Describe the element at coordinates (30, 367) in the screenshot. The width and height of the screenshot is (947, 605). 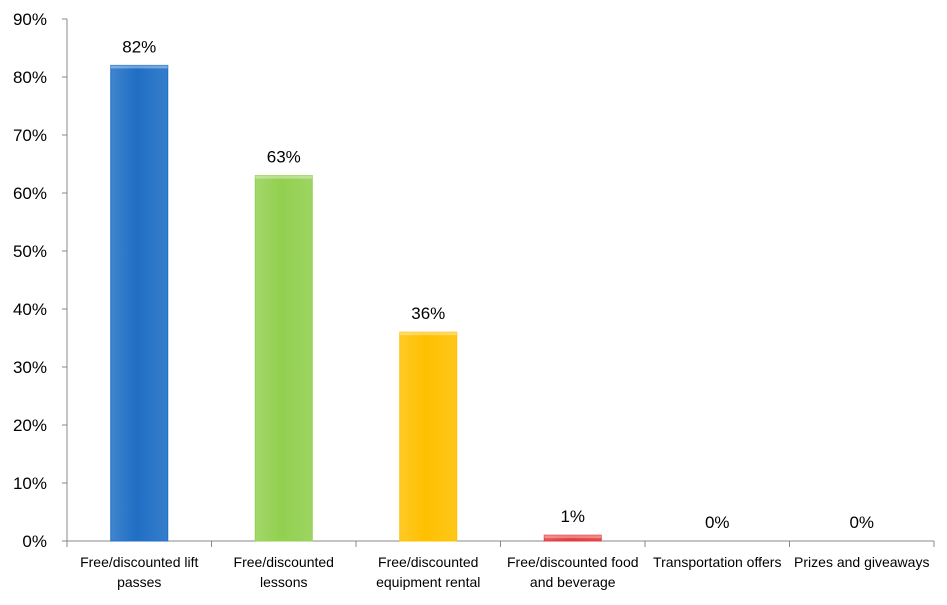
I see `y-tick-label: 30%` at that location.